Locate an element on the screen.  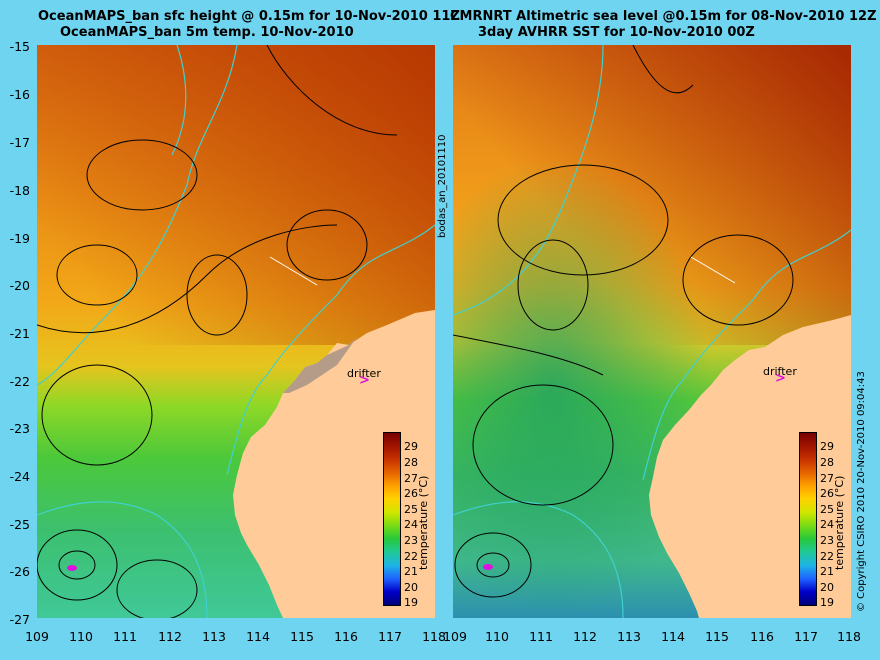
y-tick: -26 is located at coordinates (19, 571).